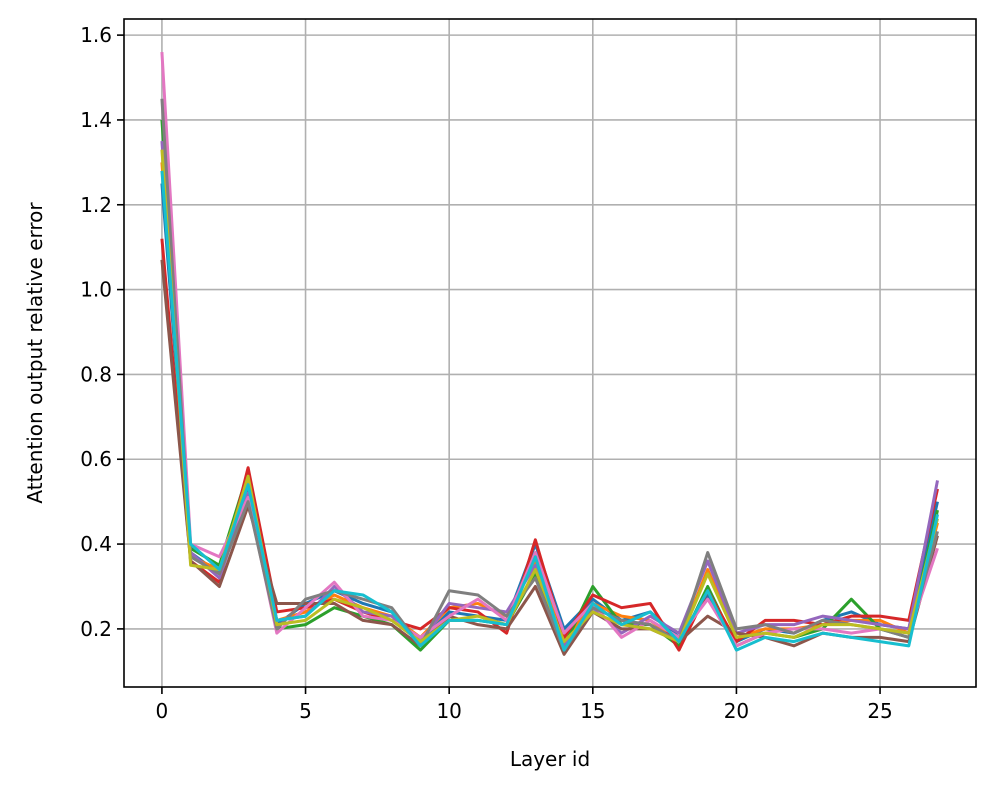  Describe the element at coordinates (96, 374) in the screenshot. I see `y-tick-label: 0.8` at that location.